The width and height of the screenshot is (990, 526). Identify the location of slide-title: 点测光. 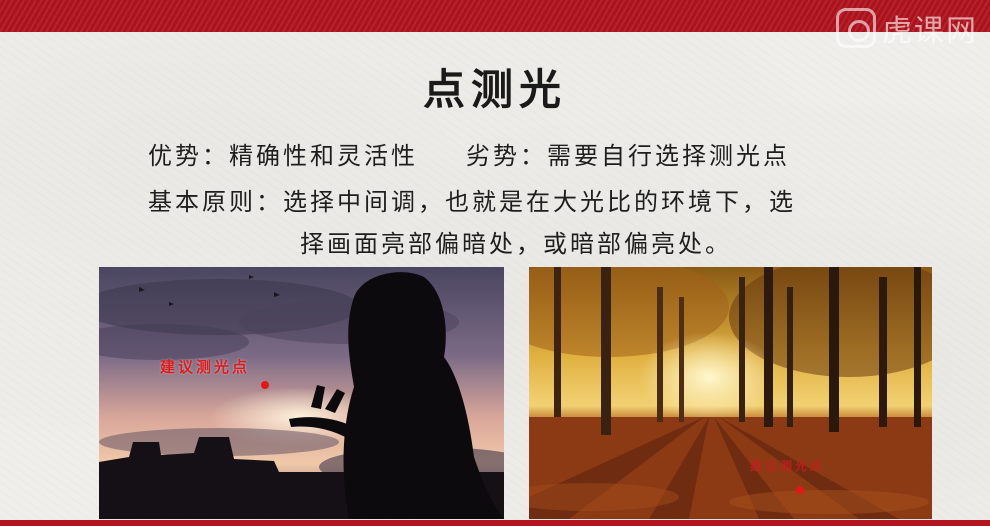
(494, 89).